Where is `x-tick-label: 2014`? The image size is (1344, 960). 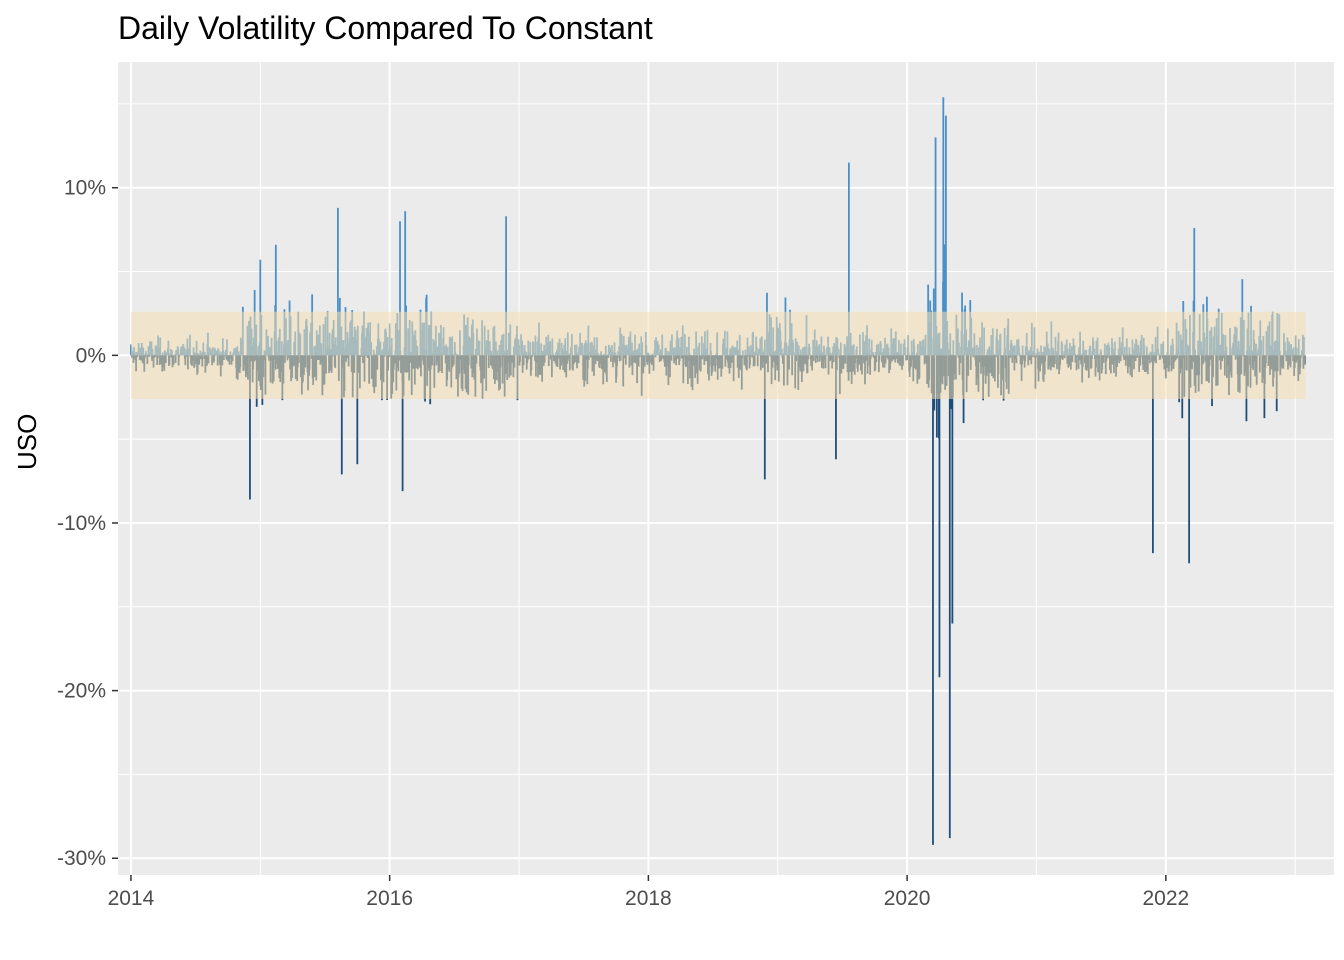
x-tick-label: 2014 is located at coordinates (131, 898).